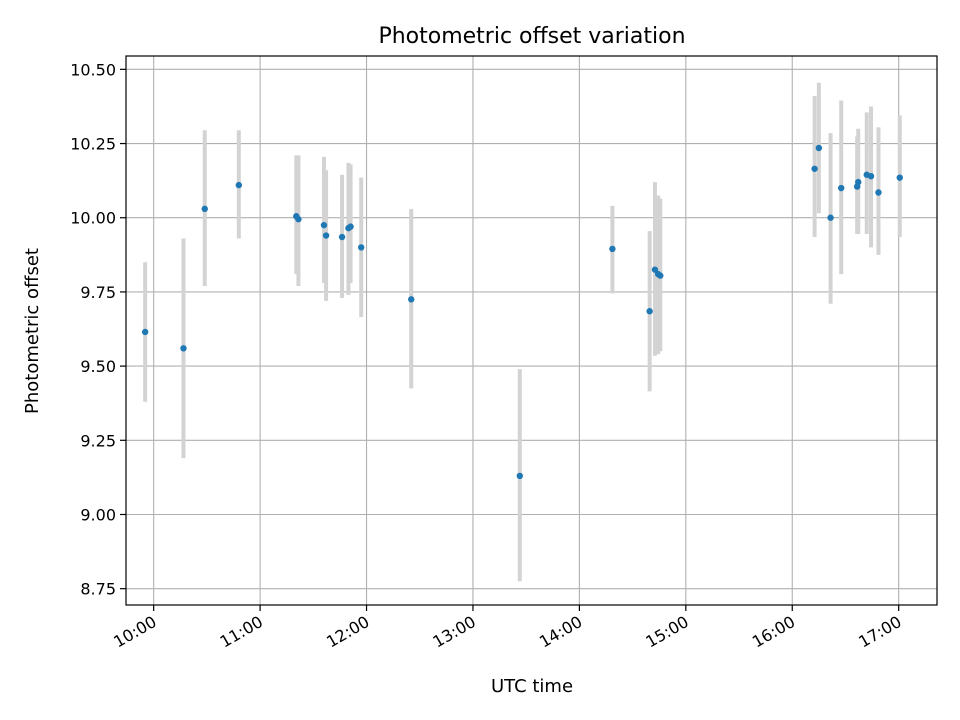 This screenshot has height=720, width=960. I want to click on x-axis-ticks: 10:00 11:00 12:00 13:00 14:00 15:00 16:00 17:00, so click(507, 628).